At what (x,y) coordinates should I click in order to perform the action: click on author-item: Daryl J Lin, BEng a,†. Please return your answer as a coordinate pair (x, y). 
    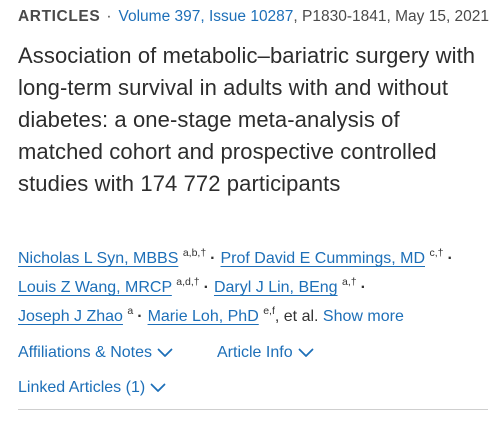
    Looking at the image, I should click on (285, 286).